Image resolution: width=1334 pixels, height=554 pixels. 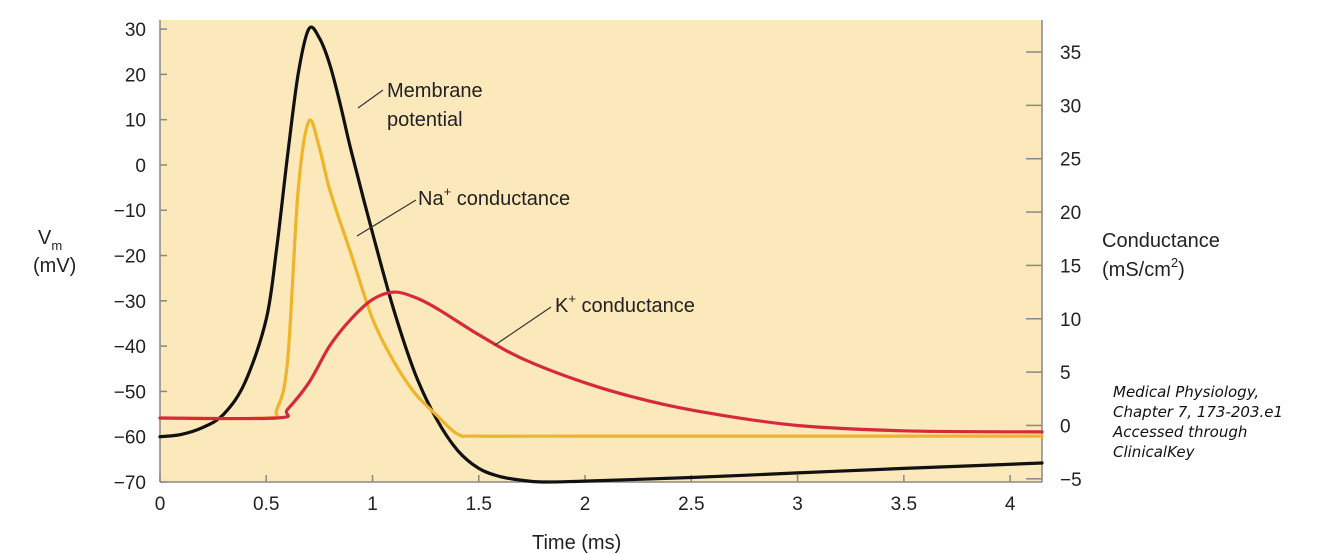 I want to click on right-tick-label: 5, so click(x=1065, y=373).